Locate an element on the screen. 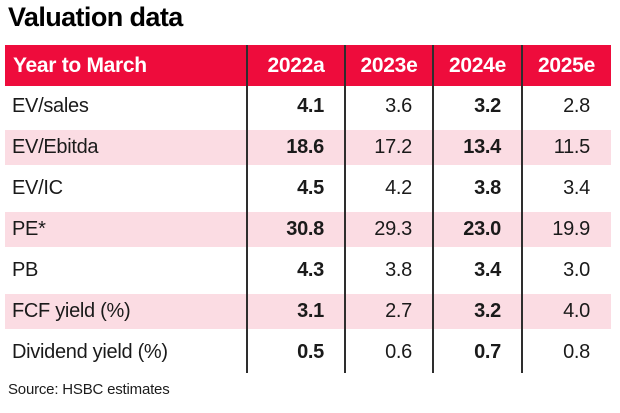 This screenshot has height=413, width=620. cell-value: 0.8 is located at coordinates (576, 352).